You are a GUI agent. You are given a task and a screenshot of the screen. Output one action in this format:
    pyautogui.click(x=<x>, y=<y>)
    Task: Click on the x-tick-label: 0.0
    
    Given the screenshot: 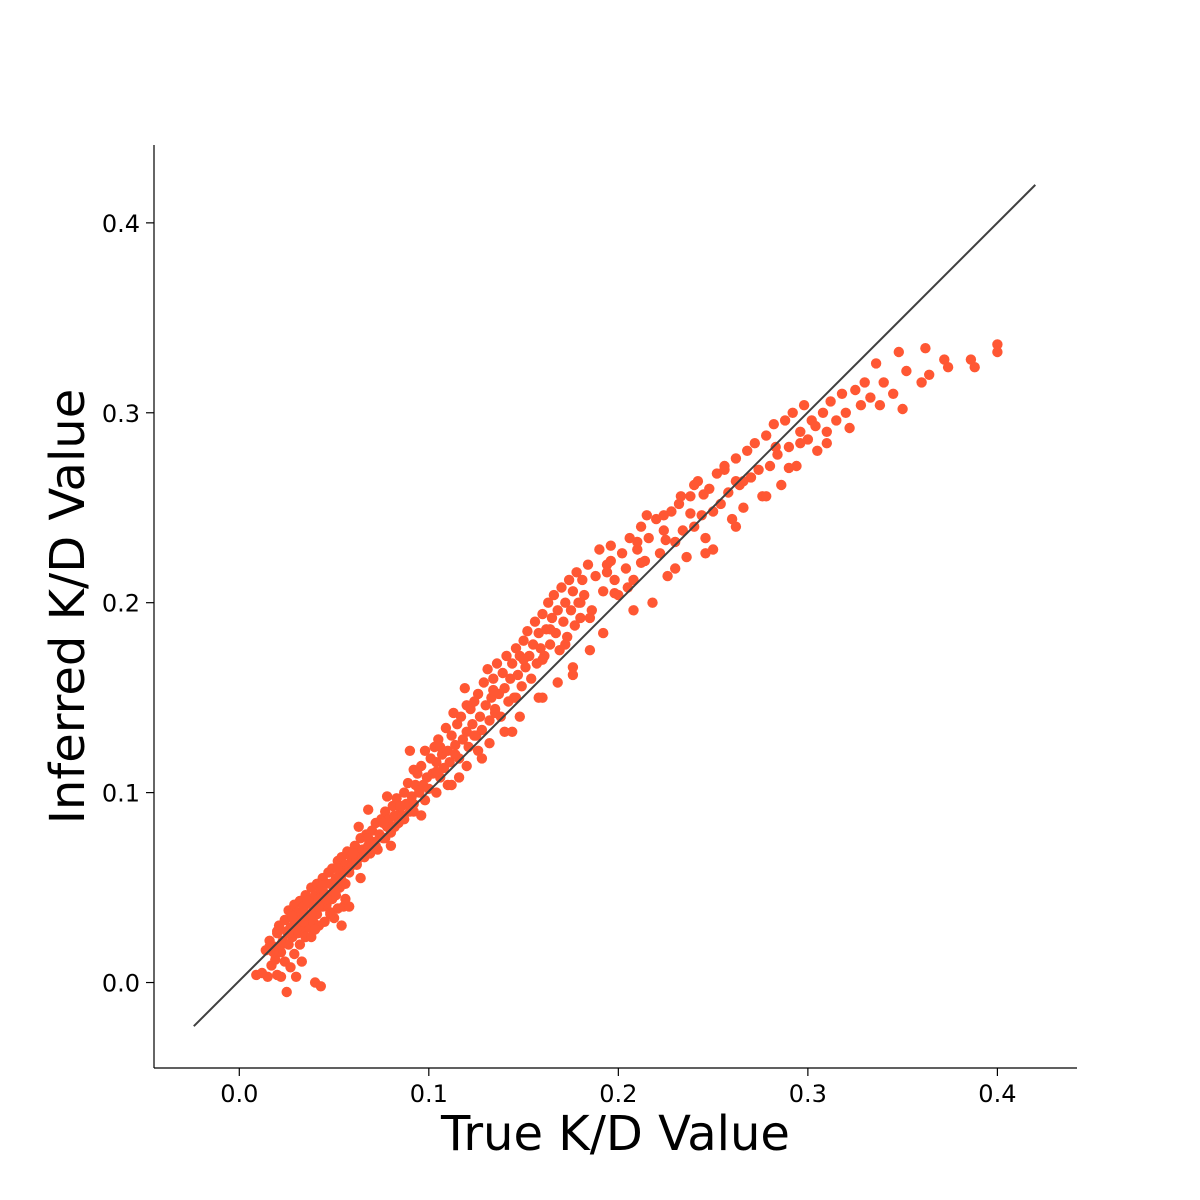 What is the action you would take?
    pyautogui.click(x=239, y=1094)
    